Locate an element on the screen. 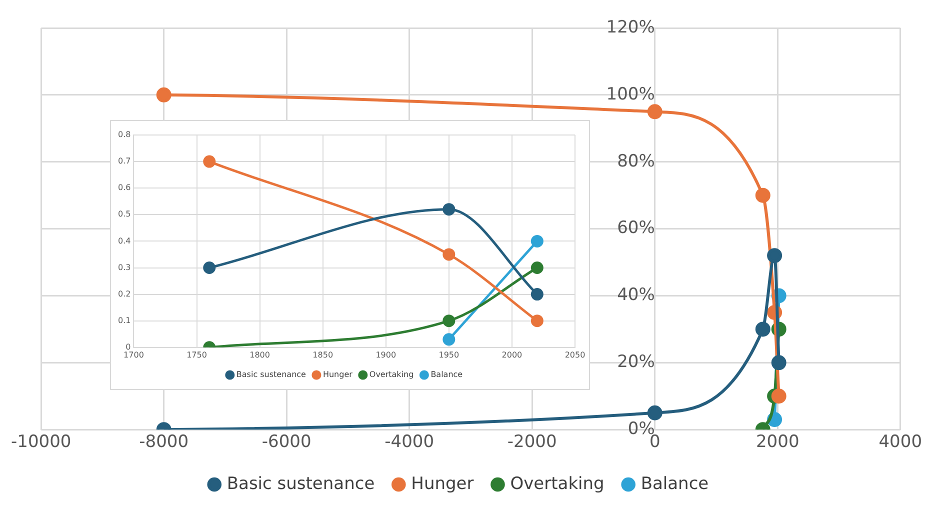  y-tick-label: 0.3 is located at coordinates (124, 267).